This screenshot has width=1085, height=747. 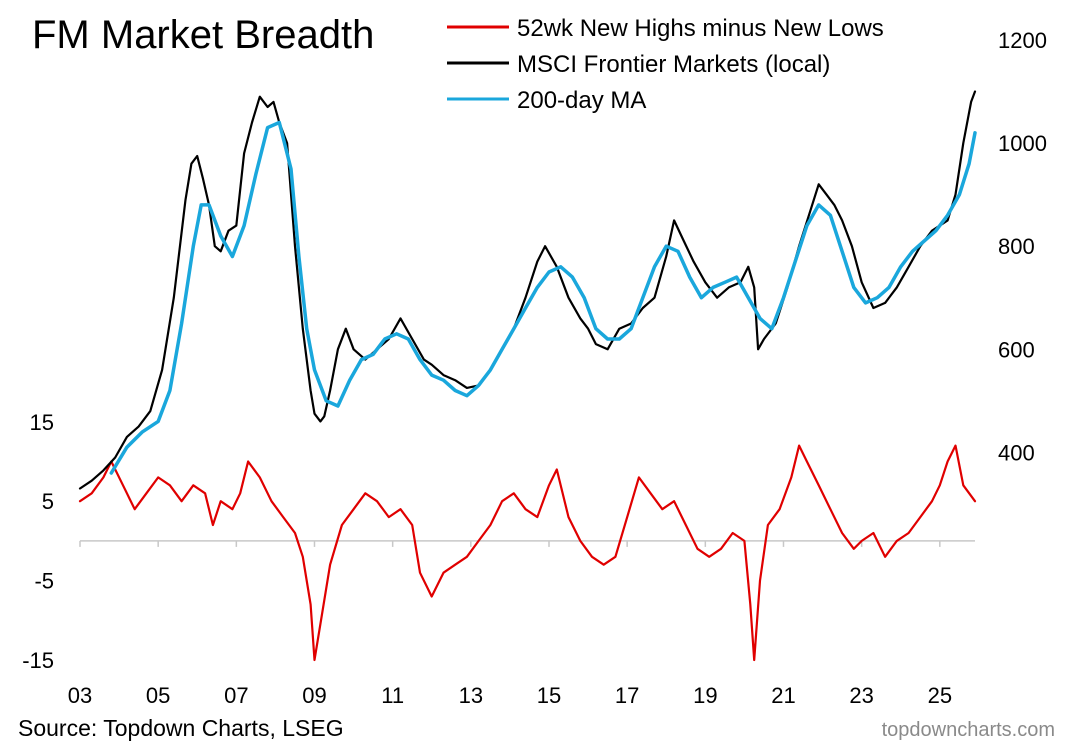 I want to click on legend-label-3: 200-day MA, so click(x=581, y=100).